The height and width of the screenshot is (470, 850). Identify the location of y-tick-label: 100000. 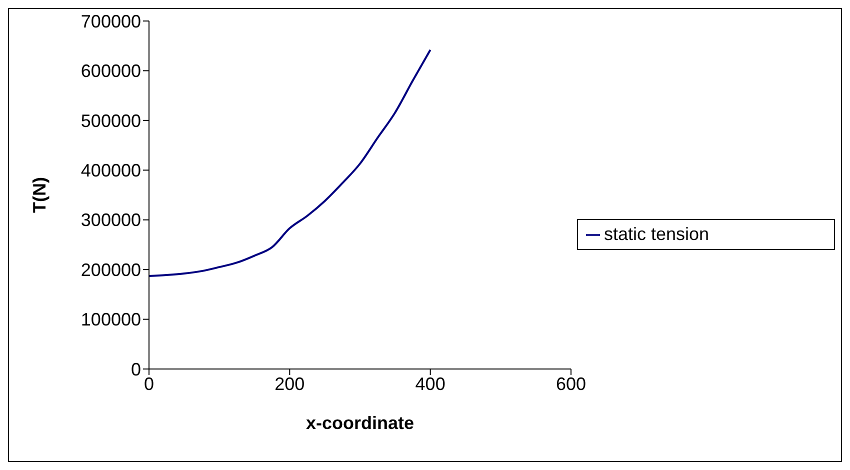
(110, 320).